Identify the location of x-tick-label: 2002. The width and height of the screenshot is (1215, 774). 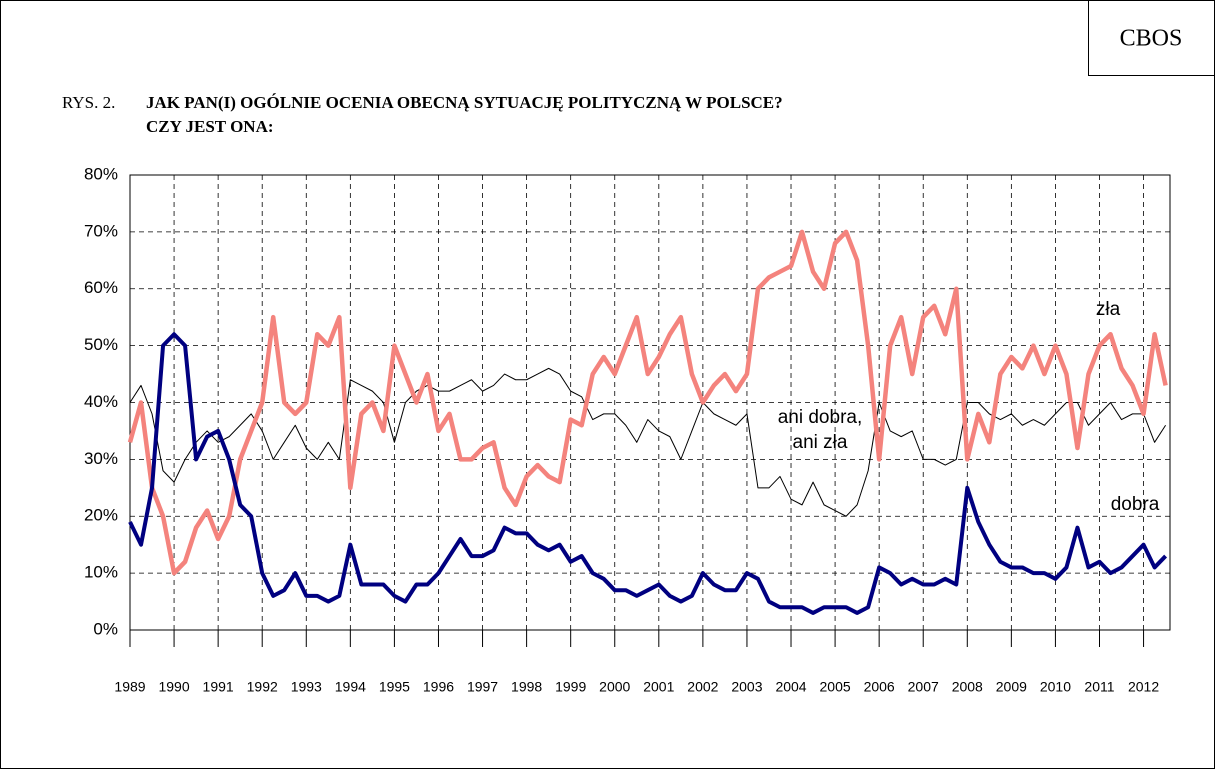
(702, 687).